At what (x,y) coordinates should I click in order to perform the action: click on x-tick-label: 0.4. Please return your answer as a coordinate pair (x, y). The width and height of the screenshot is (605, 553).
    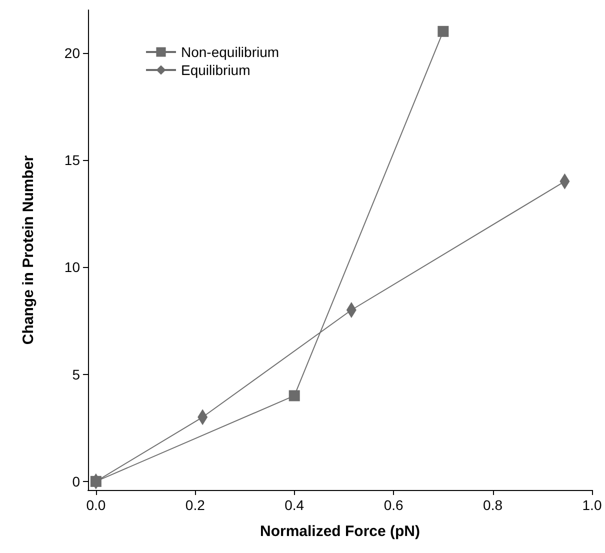
    Looking at the image, I should click on (294, 505).